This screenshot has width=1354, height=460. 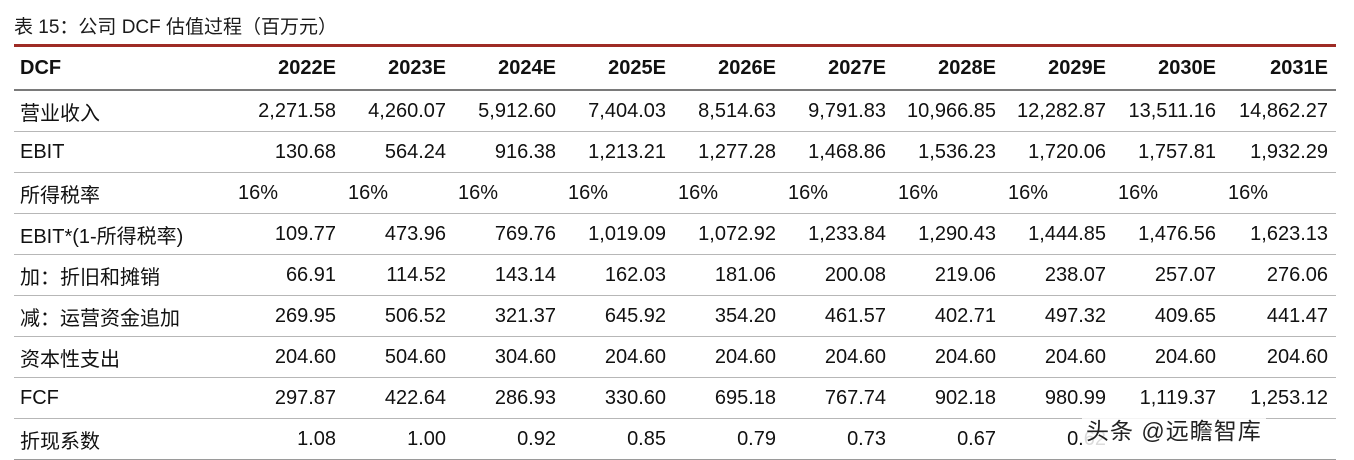 What do you see at coordinates (855, 315) in the screenshot?
I see `table-cell: 461.57` at bounding box center [855, 315].